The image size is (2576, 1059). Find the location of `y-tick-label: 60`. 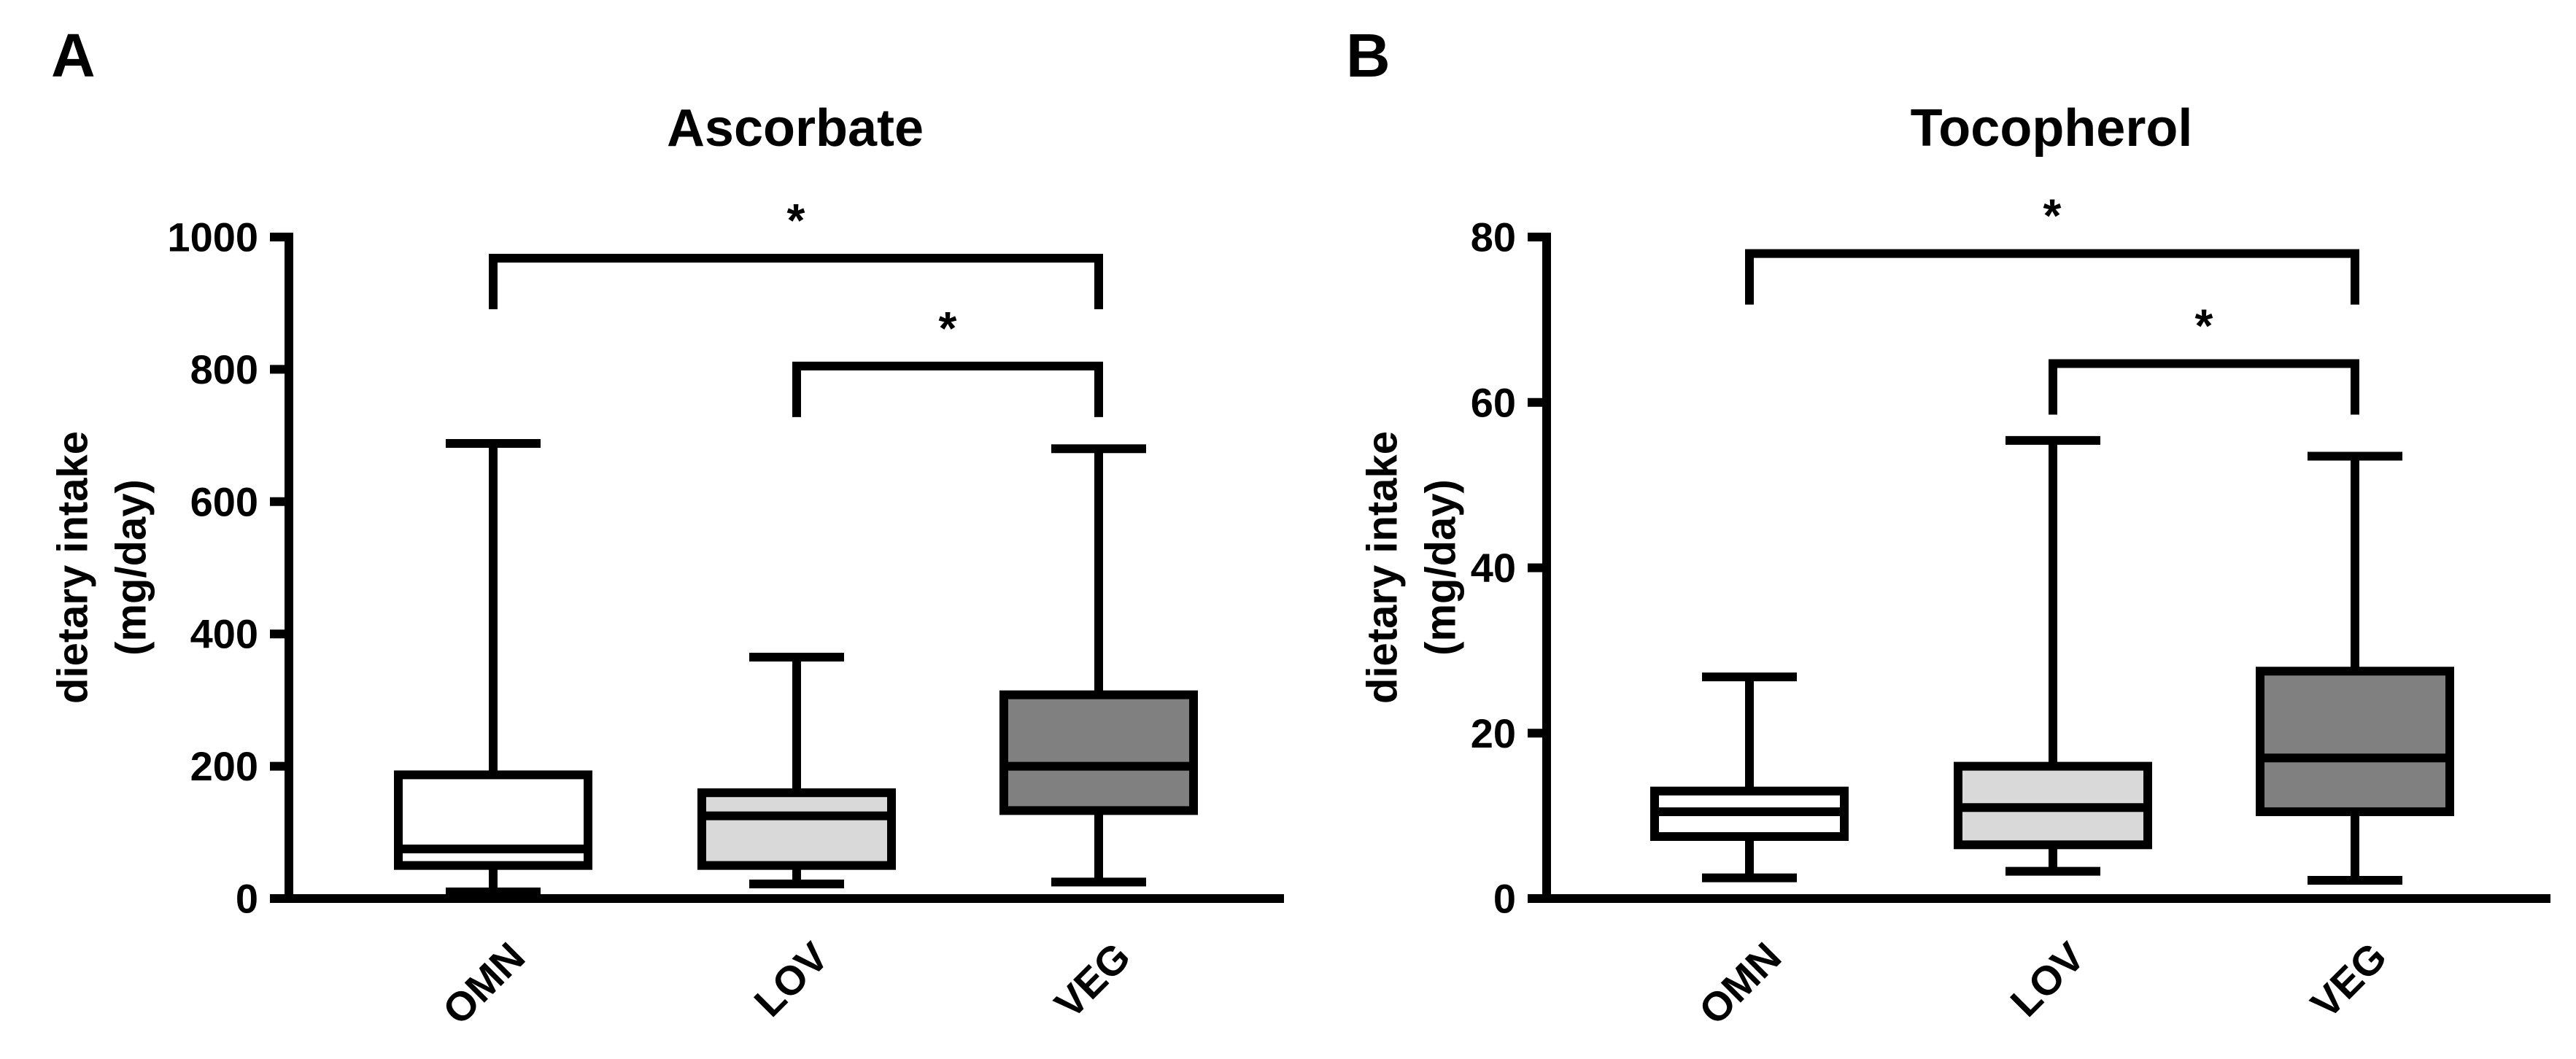

y-tick-label: 60 is located at coordinates (1493, 402).